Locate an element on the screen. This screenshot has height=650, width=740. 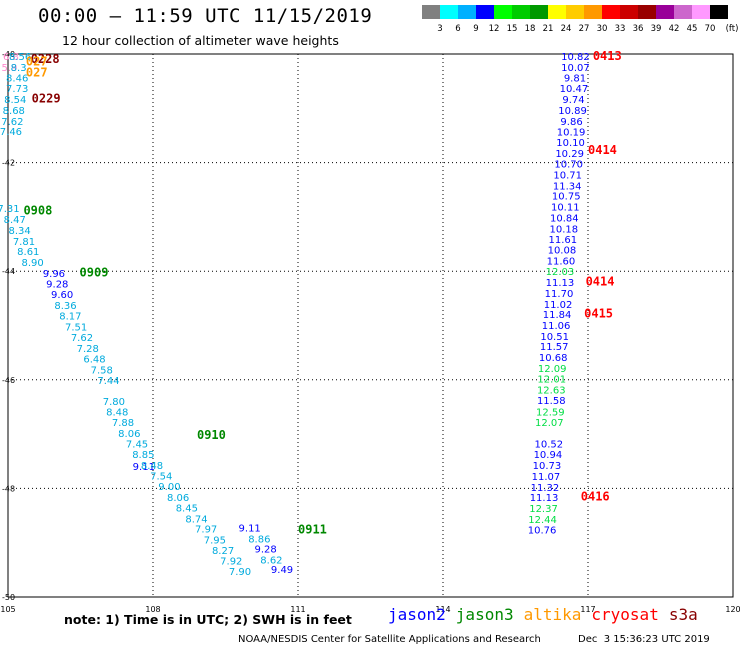
data-point-label: 5.9 is located at coordinates (9, 68).